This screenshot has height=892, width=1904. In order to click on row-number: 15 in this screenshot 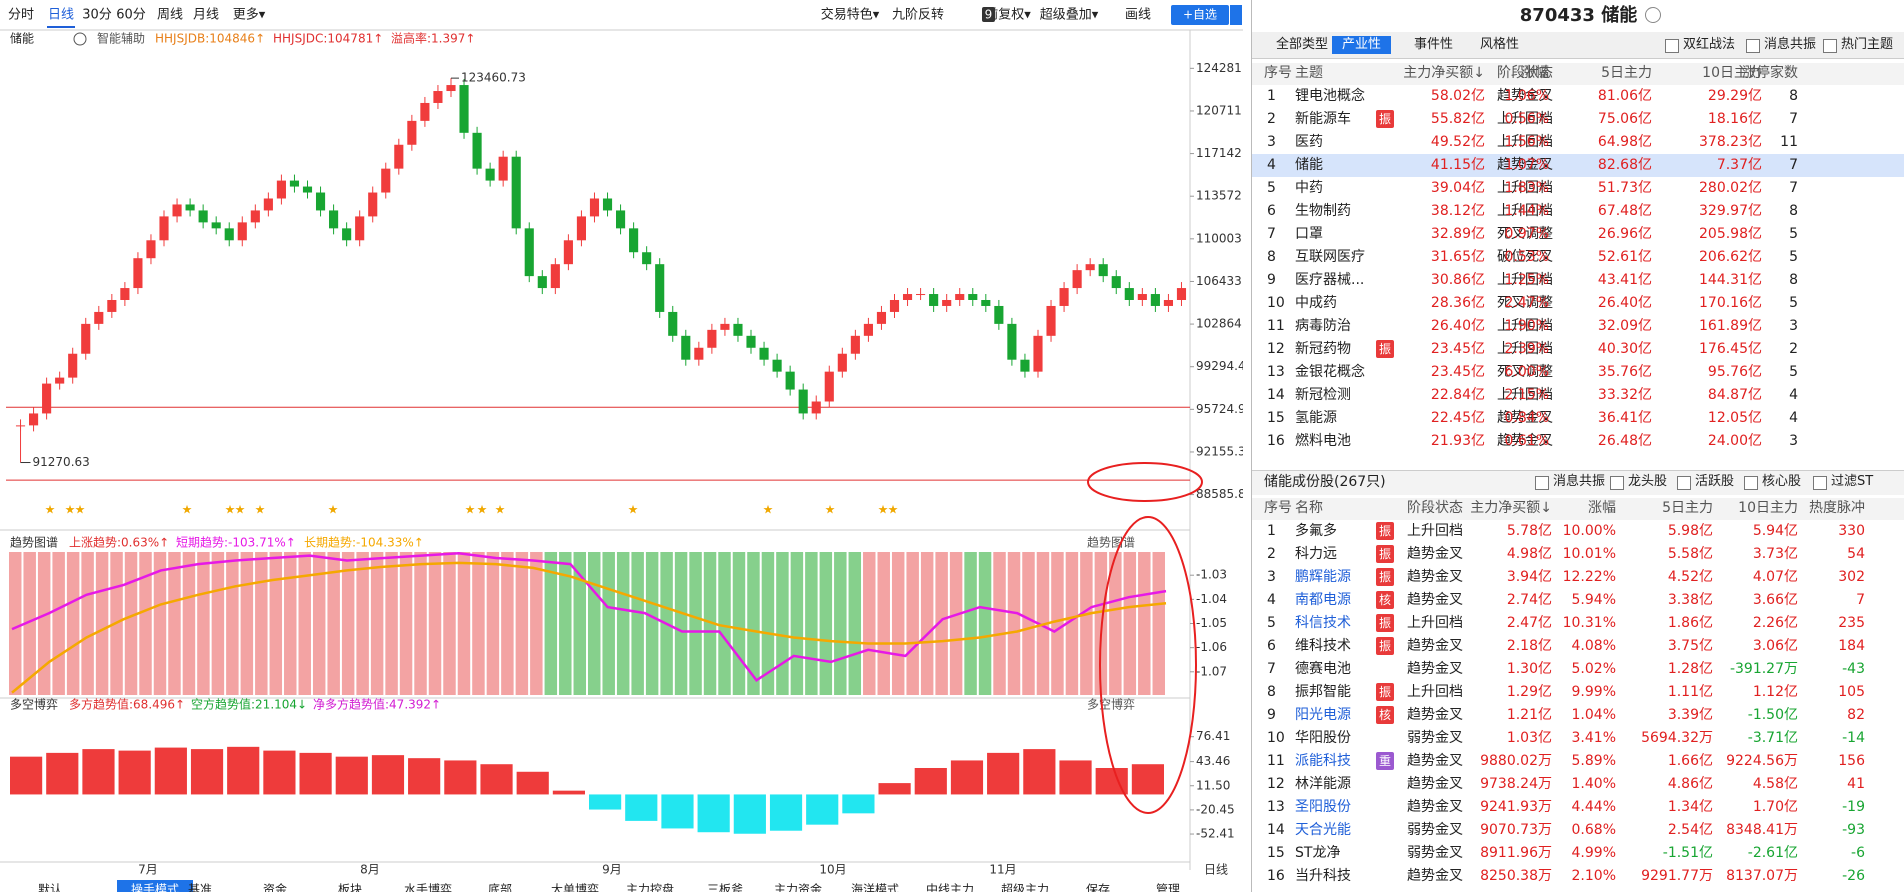, I will do `click(1276, 853)`.